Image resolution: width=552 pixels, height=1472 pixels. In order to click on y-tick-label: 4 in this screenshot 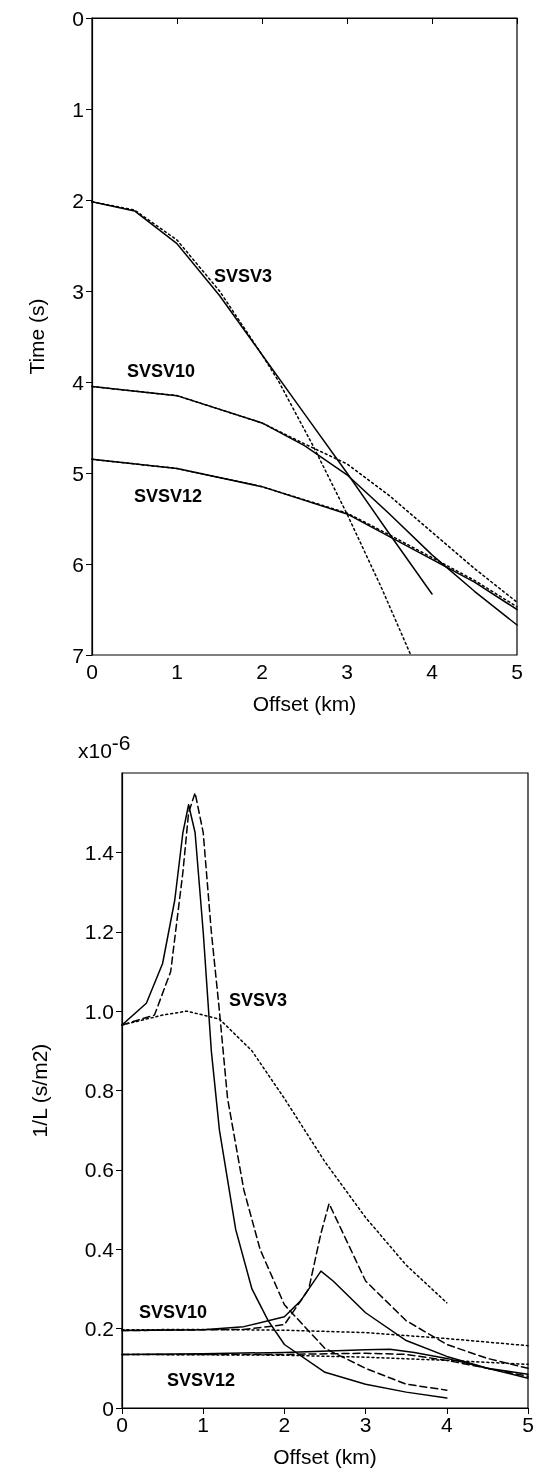, I will do `click(78, 382)`.